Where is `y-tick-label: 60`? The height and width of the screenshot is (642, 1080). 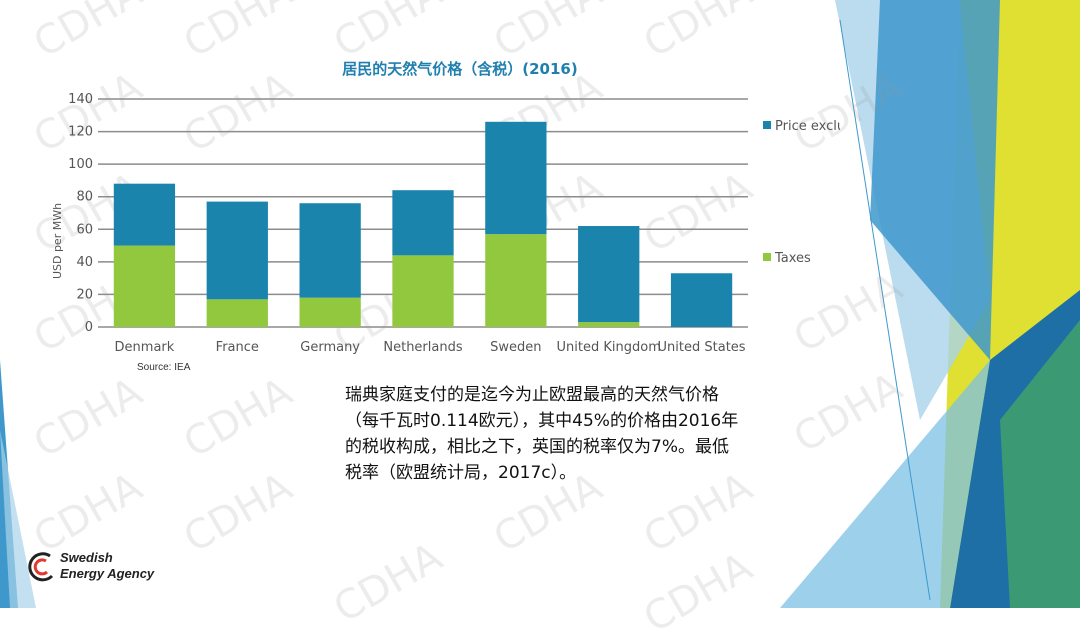 y-tick-label: 60 is located at coordinates (84, 229).